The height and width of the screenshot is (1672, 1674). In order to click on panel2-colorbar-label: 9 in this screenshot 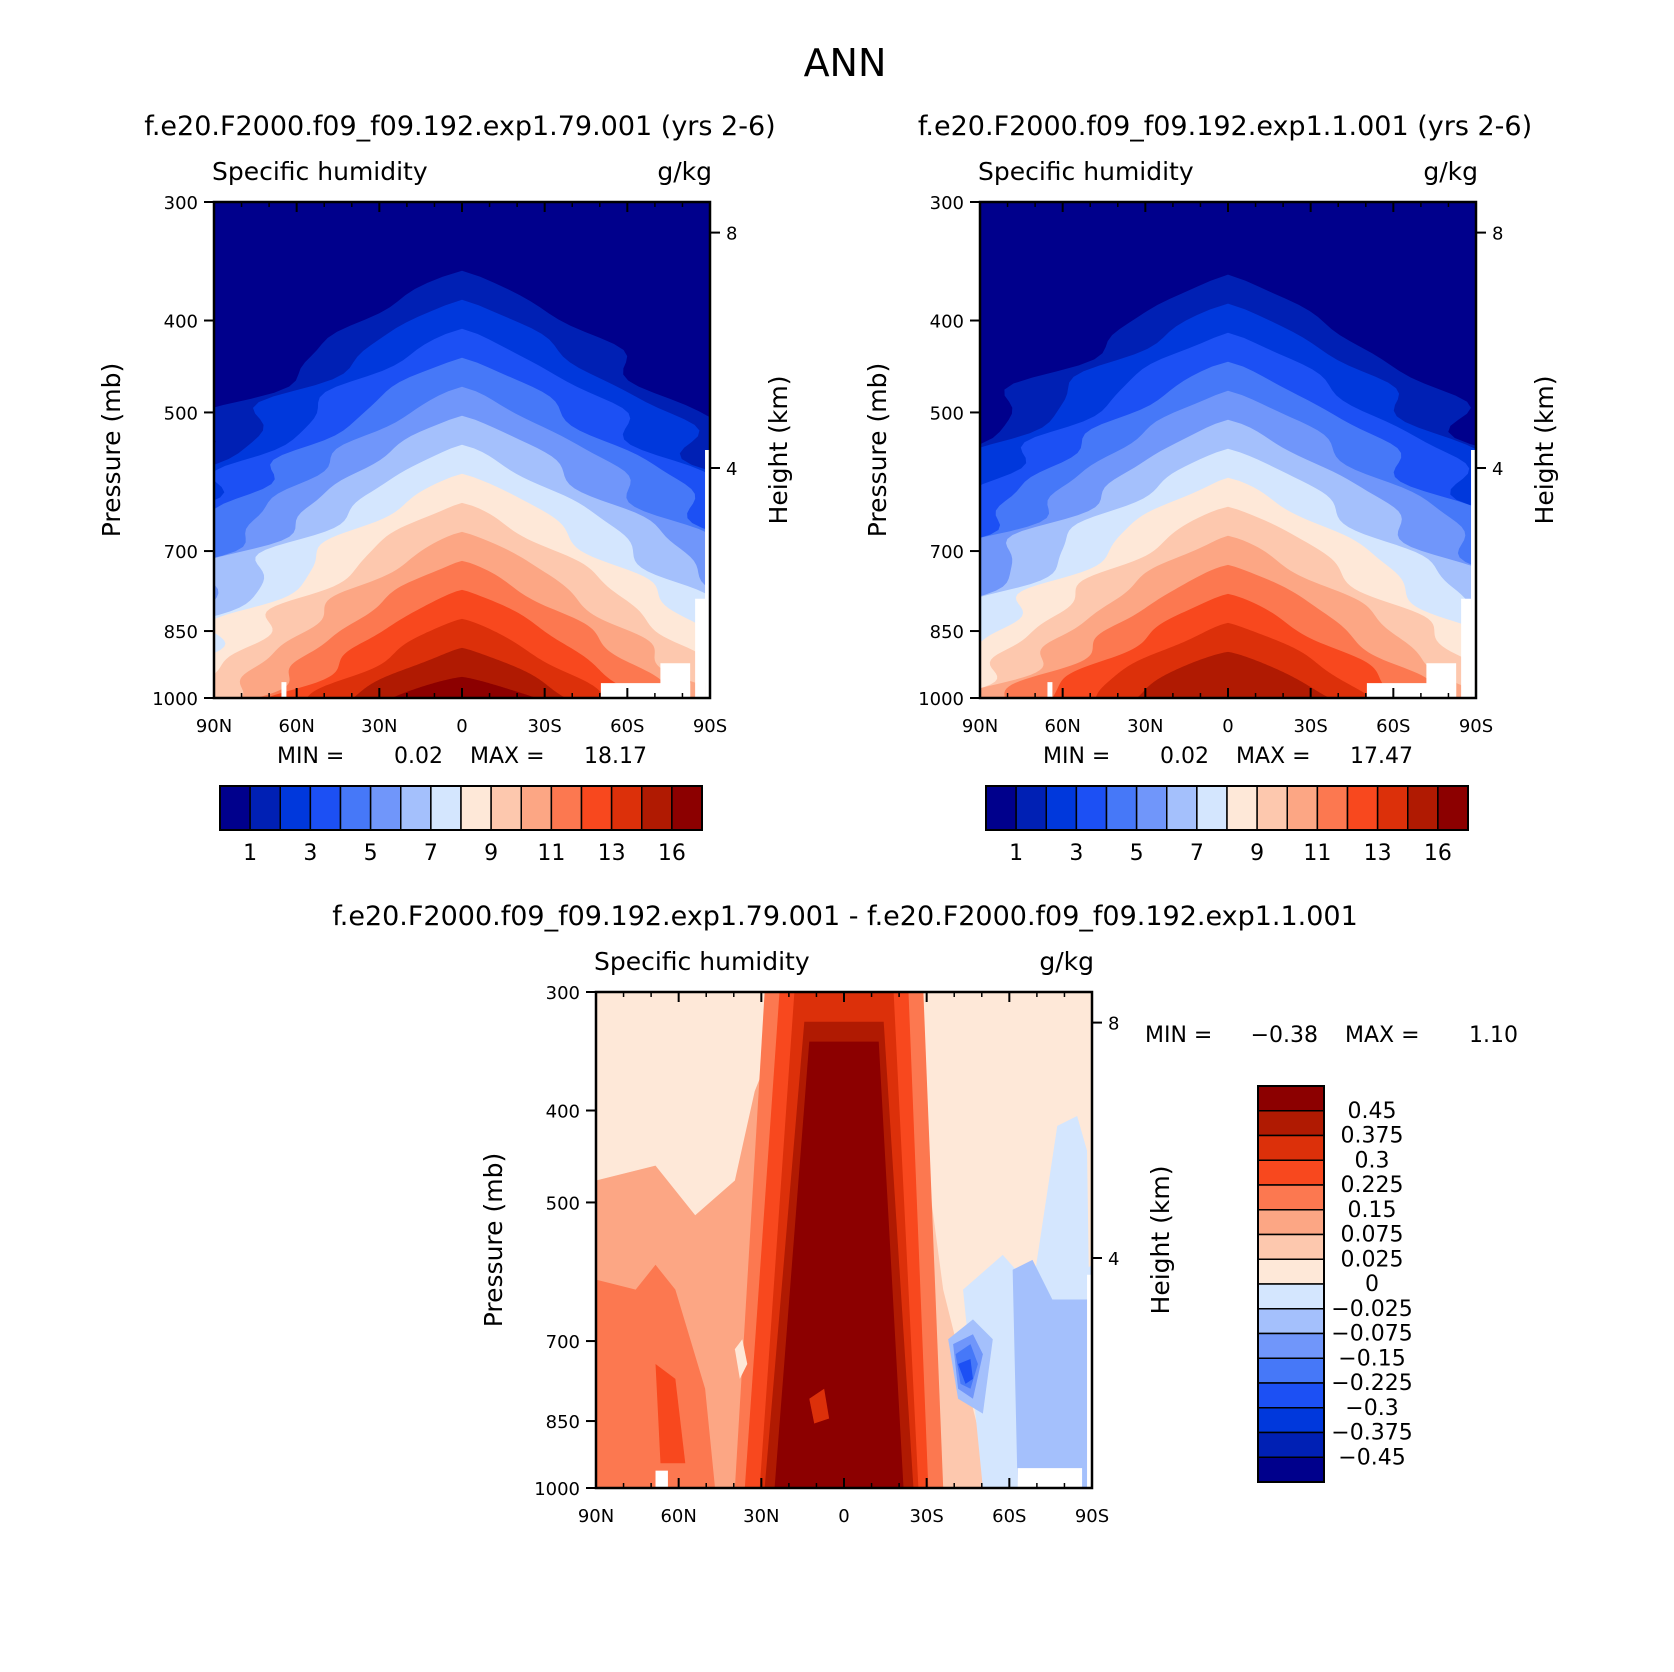, I will do `click(1257, 853)`.